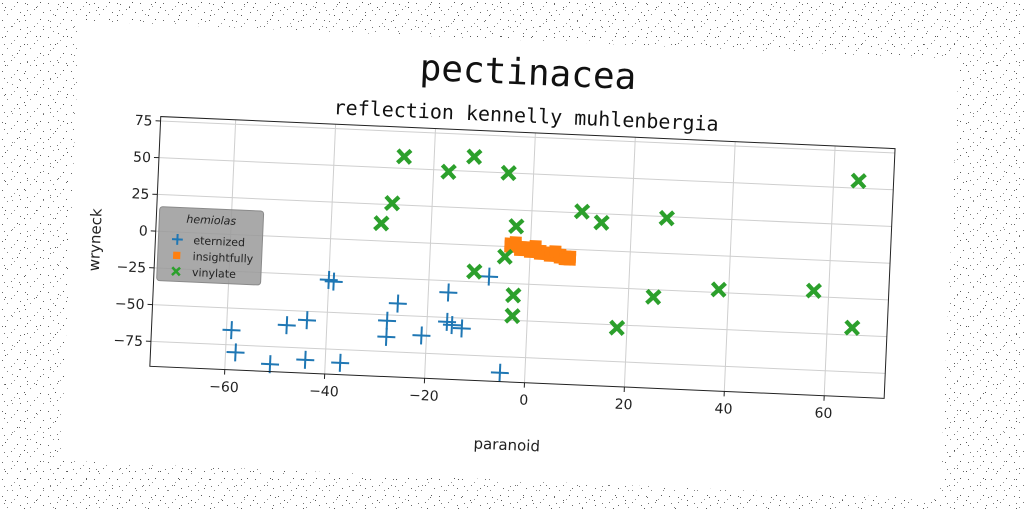 Image resolution: width=1024 pixels, height=512 pixels. Describe the element at coordinates (506, 445) in the screenshot. I see `x-axis-label: paranoid` at that location.